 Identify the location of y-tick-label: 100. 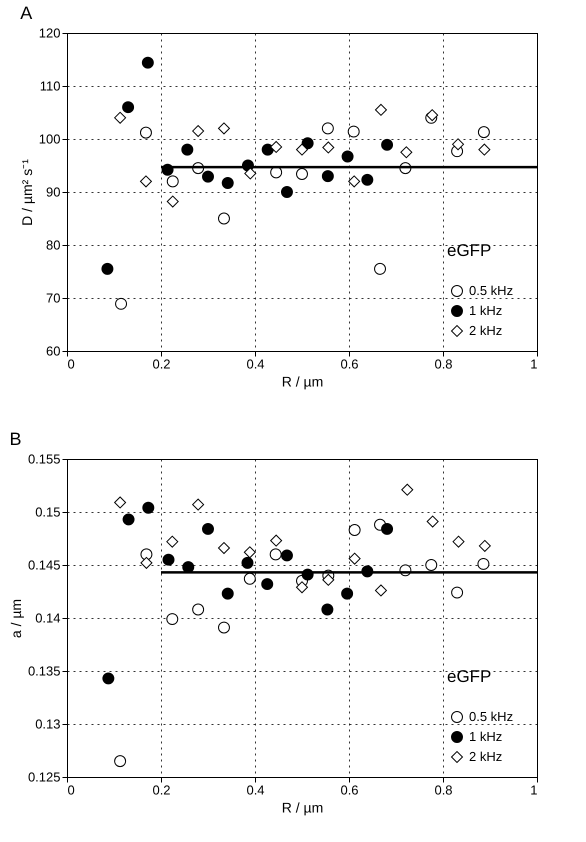
(49, 139).